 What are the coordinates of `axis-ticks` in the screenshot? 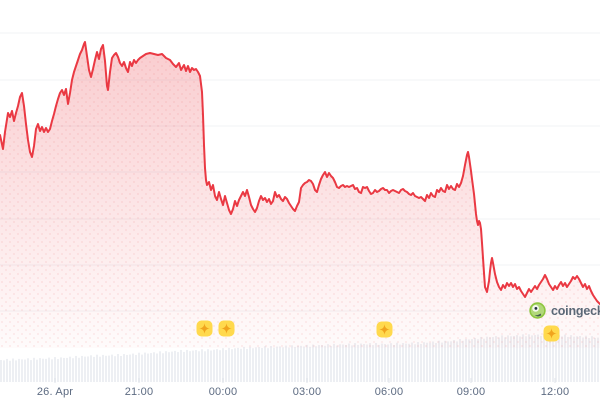 It's located at (305, 380).